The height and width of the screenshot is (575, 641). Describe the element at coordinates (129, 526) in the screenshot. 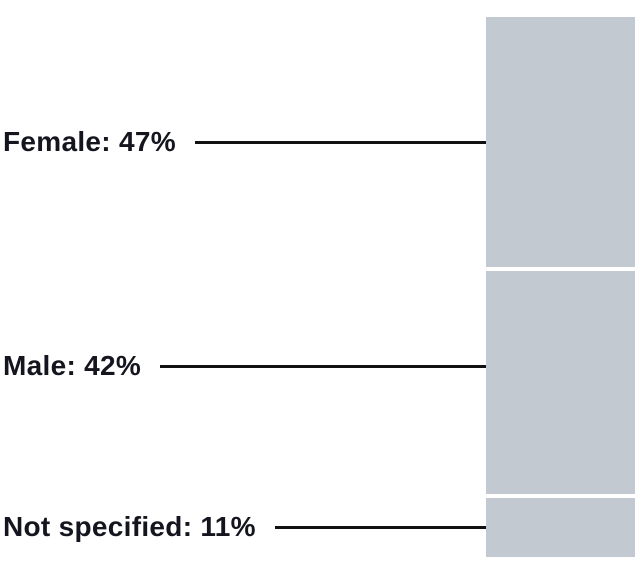

I see `category-label-not-specified: Not specified: 11%` at that location.